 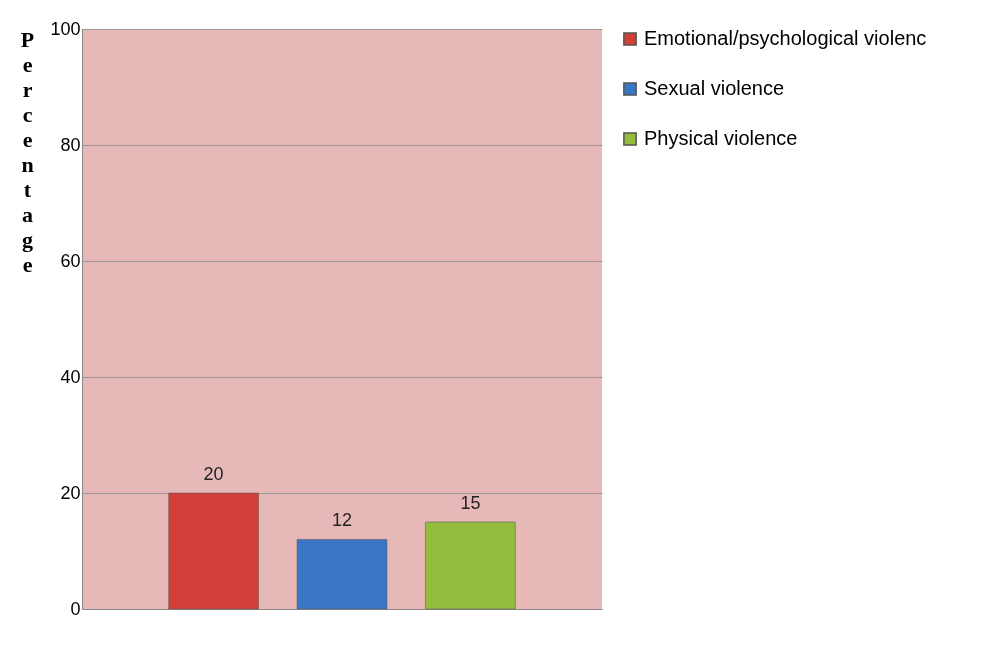 I want to click on y-tick-label: 100, so click(x=65, y=28).